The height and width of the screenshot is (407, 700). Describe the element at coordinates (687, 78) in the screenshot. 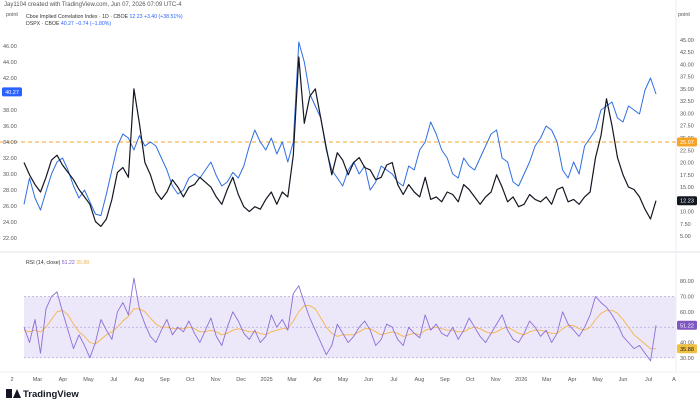

I see `right-tick-label: 37.50` at that location.